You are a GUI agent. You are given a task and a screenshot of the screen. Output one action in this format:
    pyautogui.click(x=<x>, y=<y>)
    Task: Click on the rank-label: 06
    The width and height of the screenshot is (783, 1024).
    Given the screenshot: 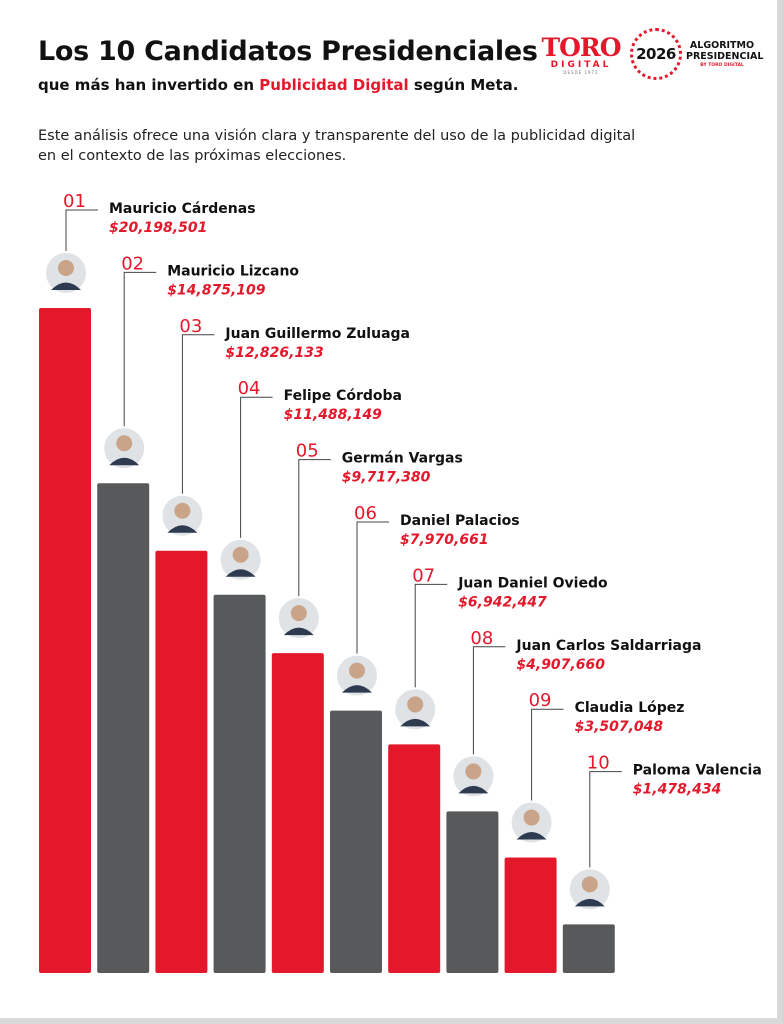 What is the action you would take?
    pyautogui.click(x=365, y=513)
    